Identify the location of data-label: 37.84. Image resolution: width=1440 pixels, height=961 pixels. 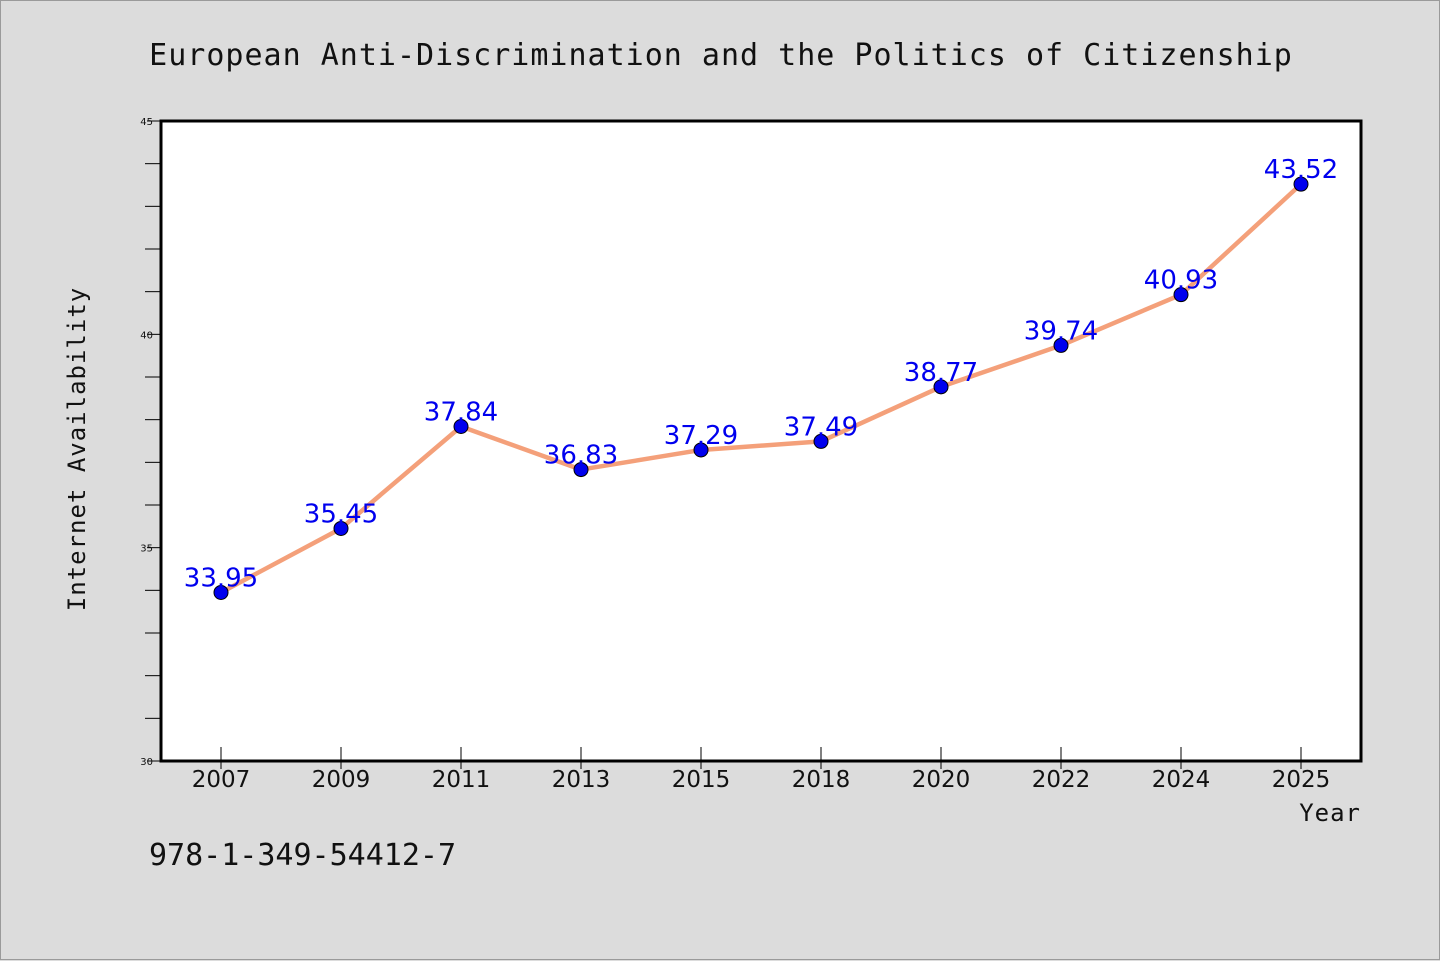
(461, 412).